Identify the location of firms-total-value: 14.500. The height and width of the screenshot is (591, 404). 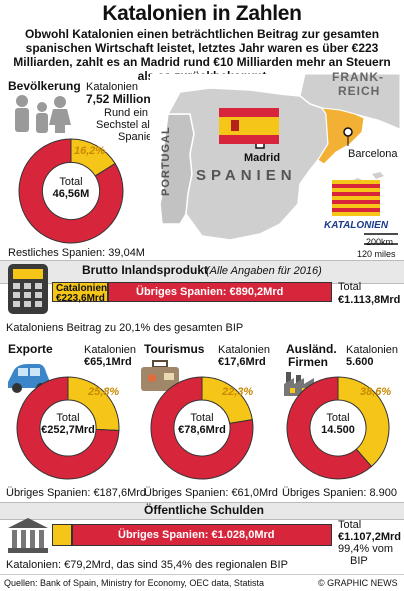
(338, 430).